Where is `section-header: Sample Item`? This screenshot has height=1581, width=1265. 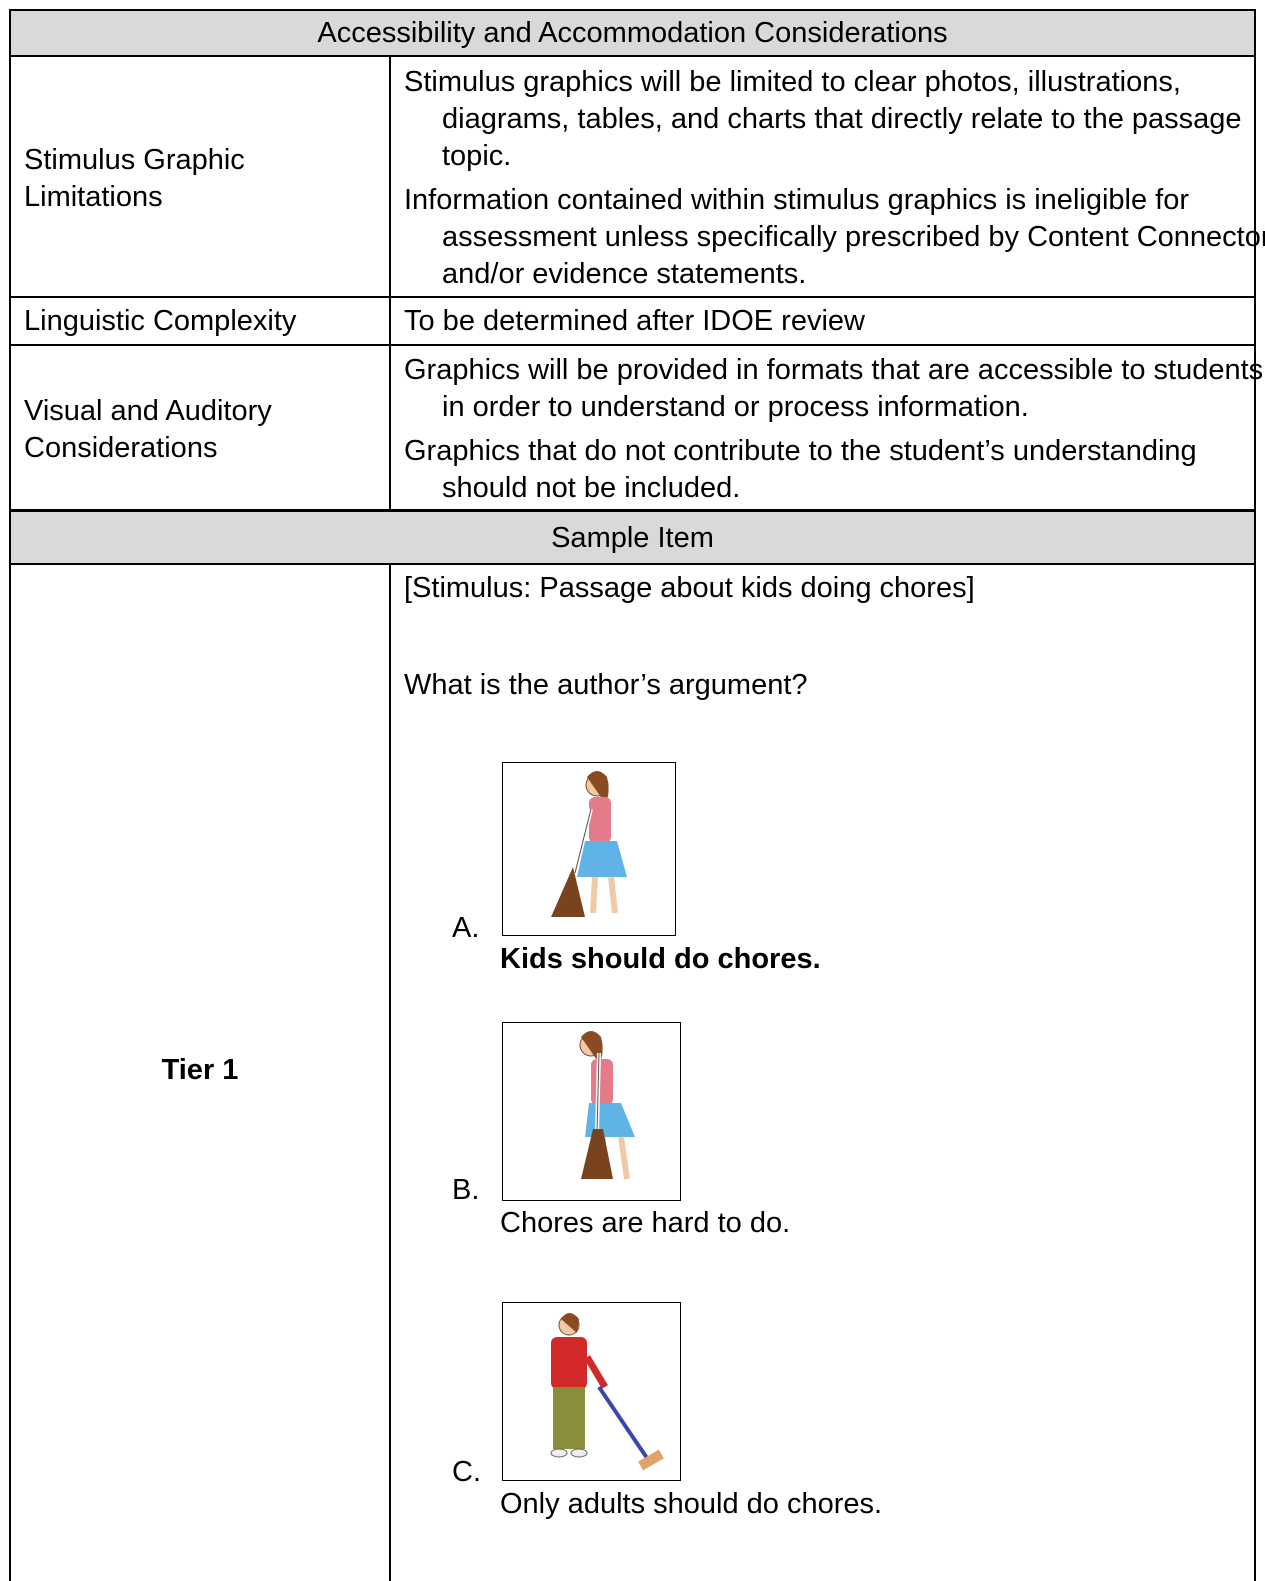 section-header: Sample Item is located at coordinates (632, 538).